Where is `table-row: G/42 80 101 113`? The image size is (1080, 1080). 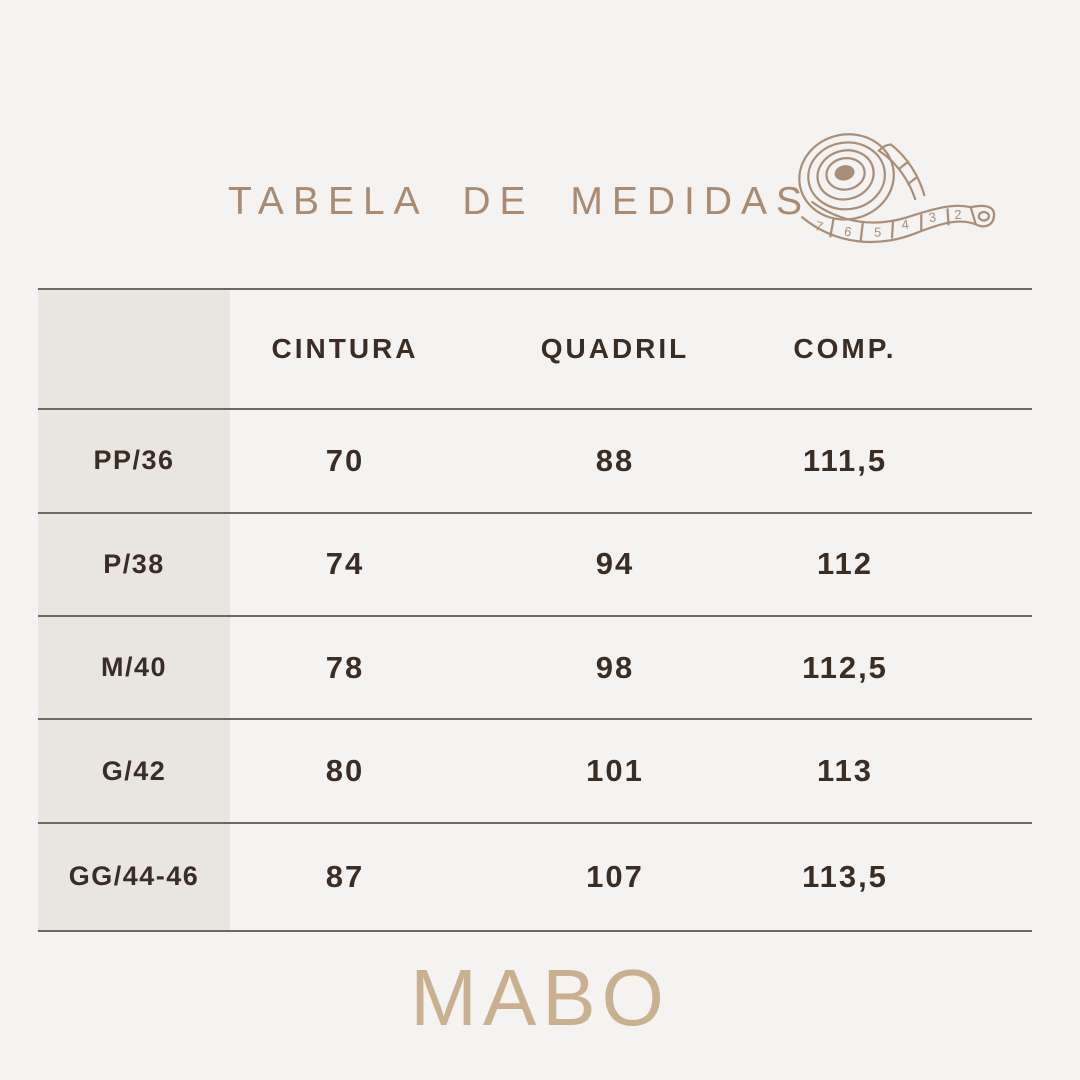
table-row: G/42 80 101 113 is located at coordinates (535, 772).